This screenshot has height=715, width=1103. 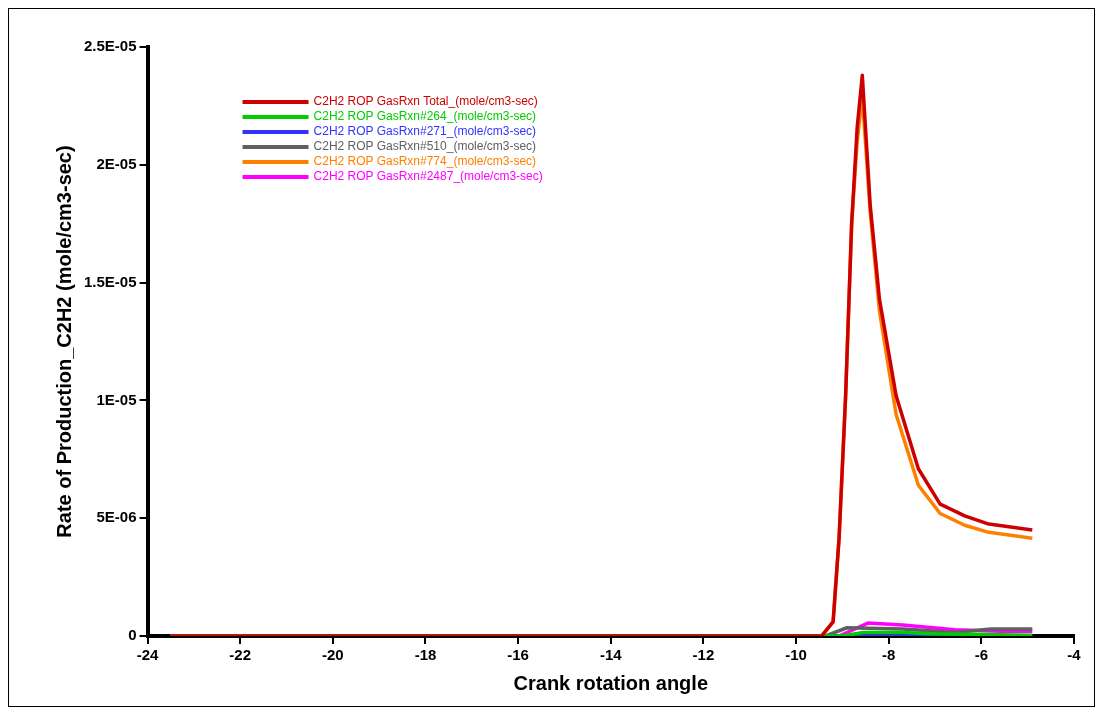 What do you see at coordinates (611, 655) in the screenshot?
I see `x-tick-label: -14` at bounding box center [611, 655].